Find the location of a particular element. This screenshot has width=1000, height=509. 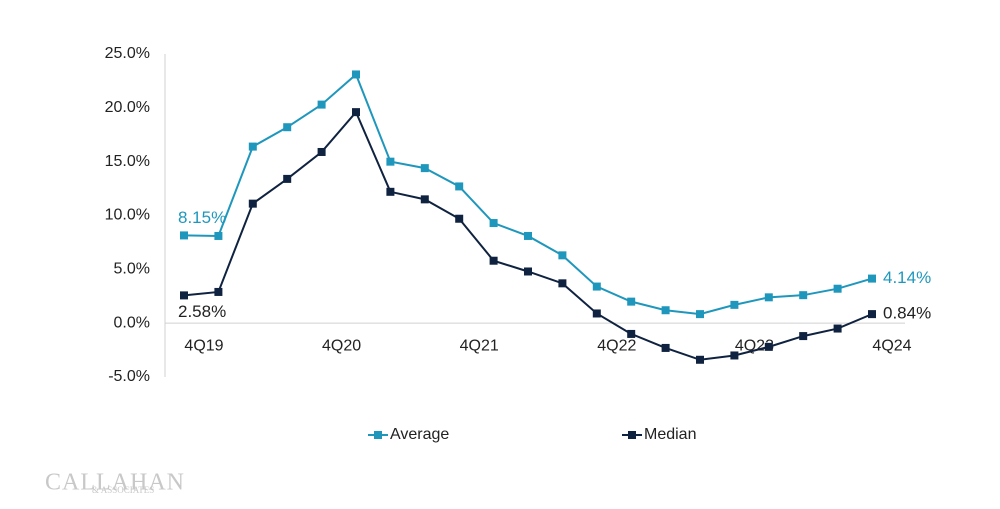

logo-sub: & ASSOCIATES is located at coordinates (123, 490).